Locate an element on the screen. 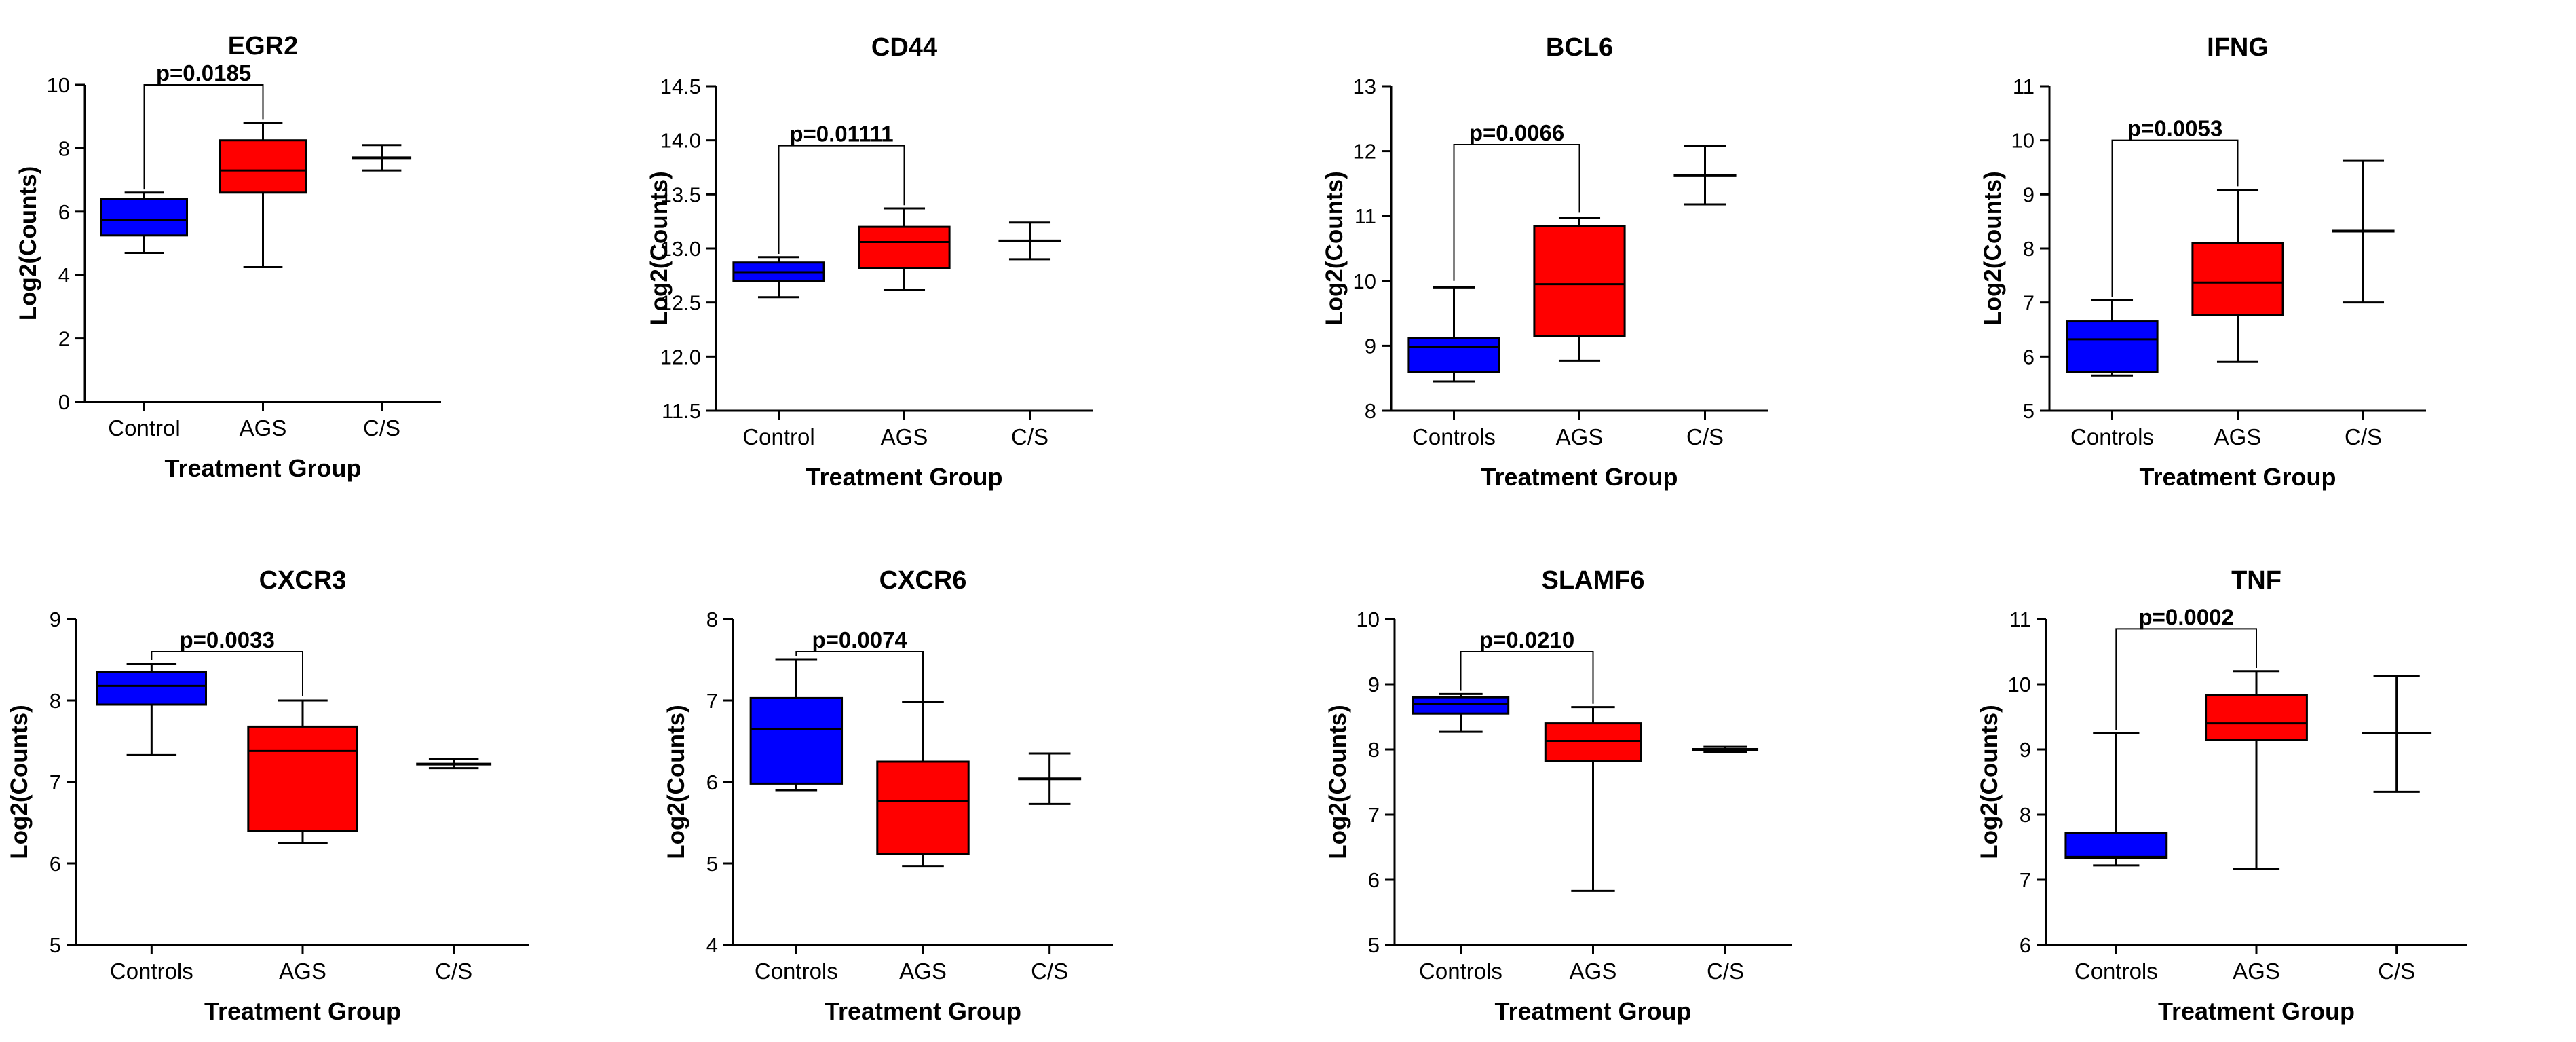 The width and height of the screenshot is (2576, 1042). y-tick-label: 9 is located at coordinates (1370, 346).